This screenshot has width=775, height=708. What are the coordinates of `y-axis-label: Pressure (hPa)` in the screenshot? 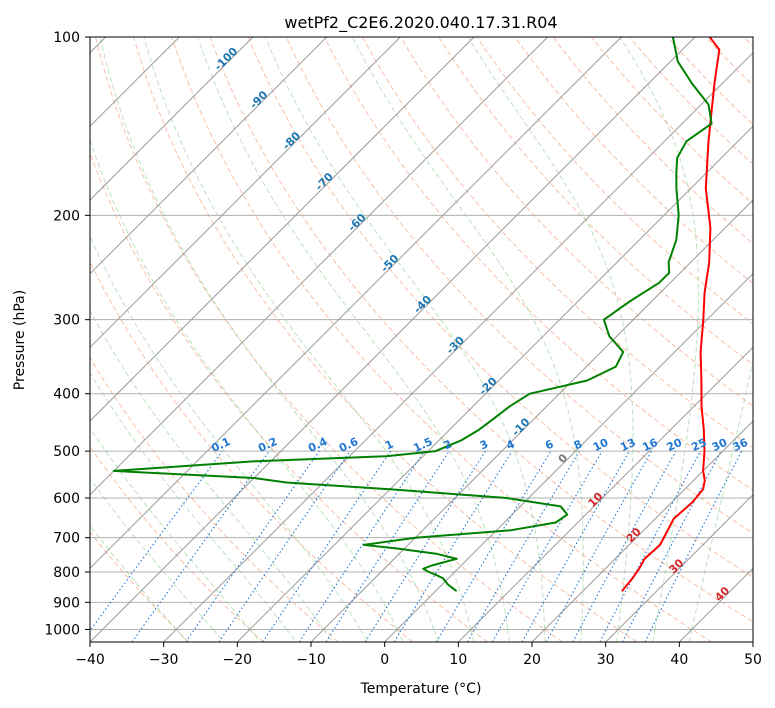 It's located at (20, 340).